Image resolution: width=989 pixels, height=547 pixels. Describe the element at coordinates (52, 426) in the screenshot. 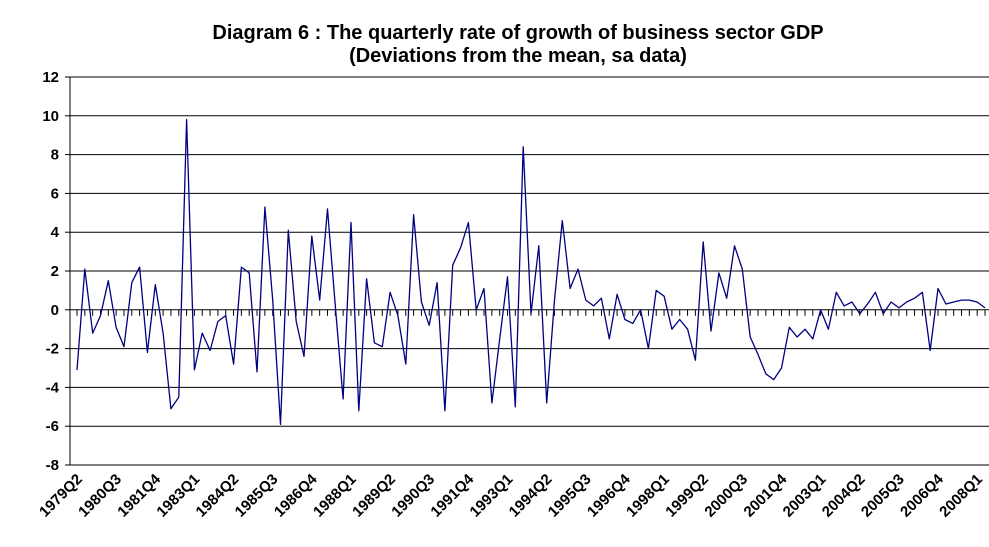

I see `y-tick-label: -6` at that location.